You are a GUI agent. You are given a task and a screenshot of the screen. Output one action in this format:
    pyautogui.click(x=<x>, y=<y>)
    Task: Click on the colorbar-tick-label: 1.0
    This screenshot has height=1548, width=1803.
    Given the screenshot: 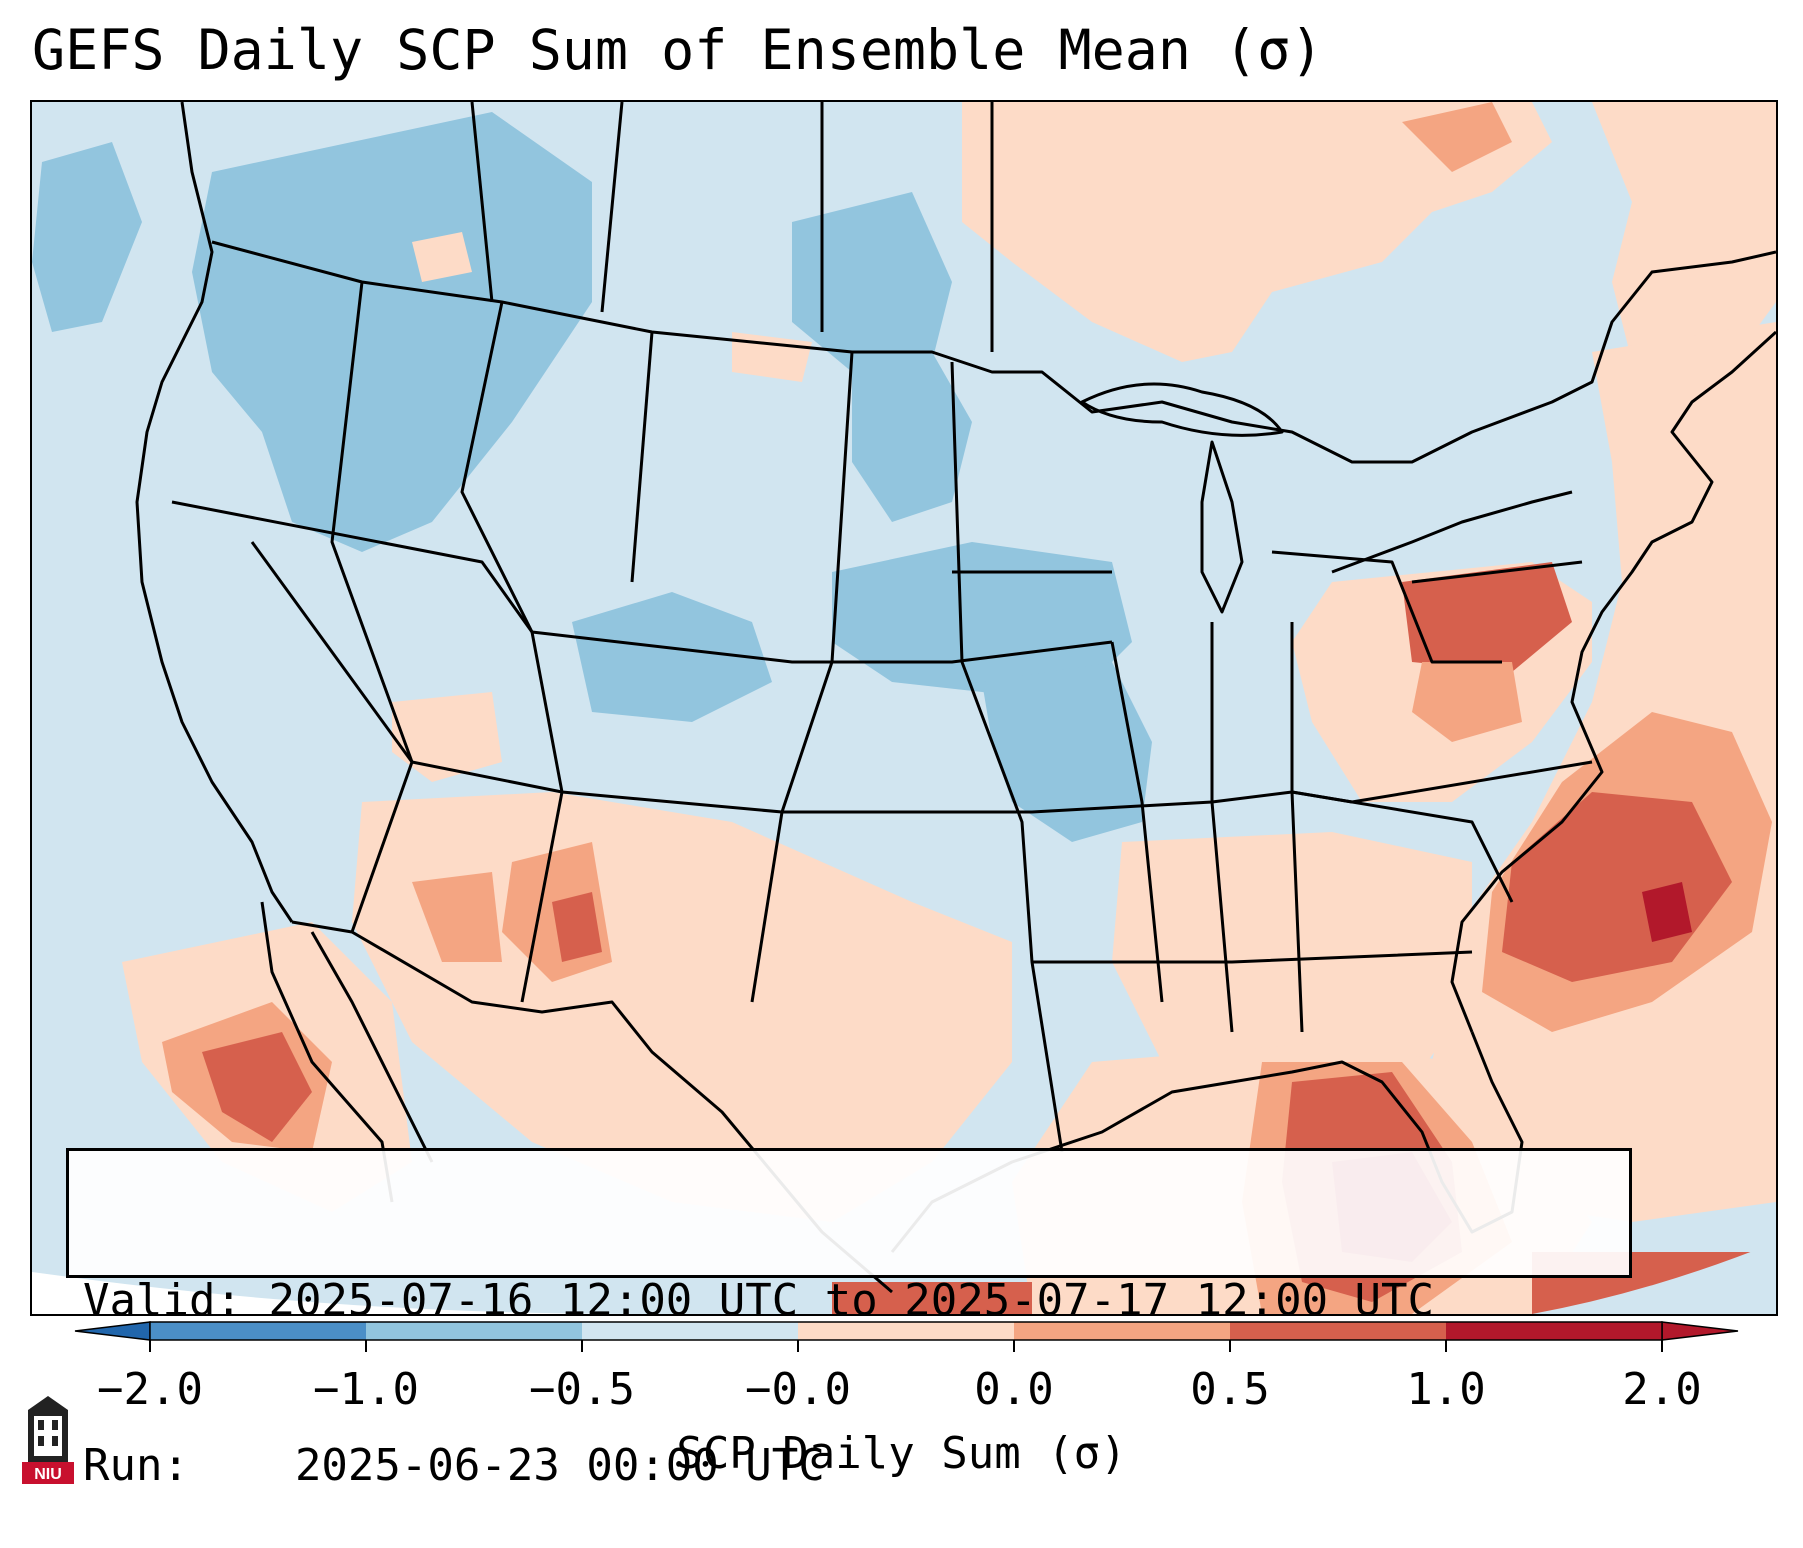 What is the action you would take?
    pyautogui.click(x=1446, y=1389)
    